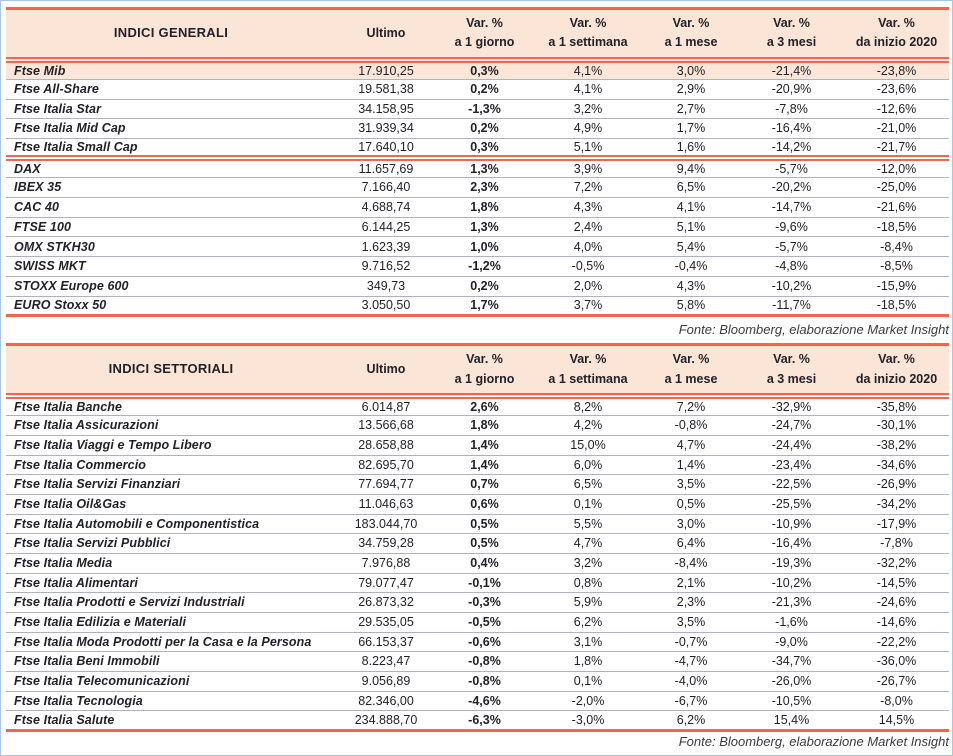  What do you see at coordinates (386, 700) in the screenshot?
I see `ultimo-value: 82.346,00` at bounding box center [386, 700].